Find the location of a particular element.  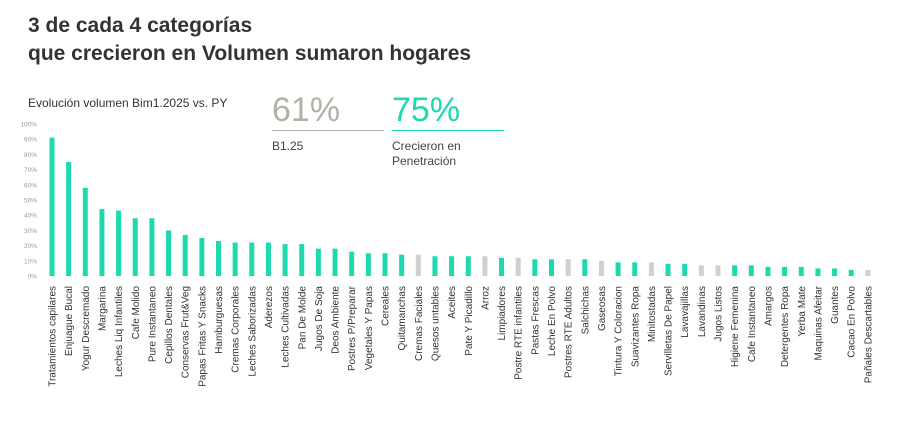

x-tick-label: Cepillos Dentales is located at coordinates (169, 325).